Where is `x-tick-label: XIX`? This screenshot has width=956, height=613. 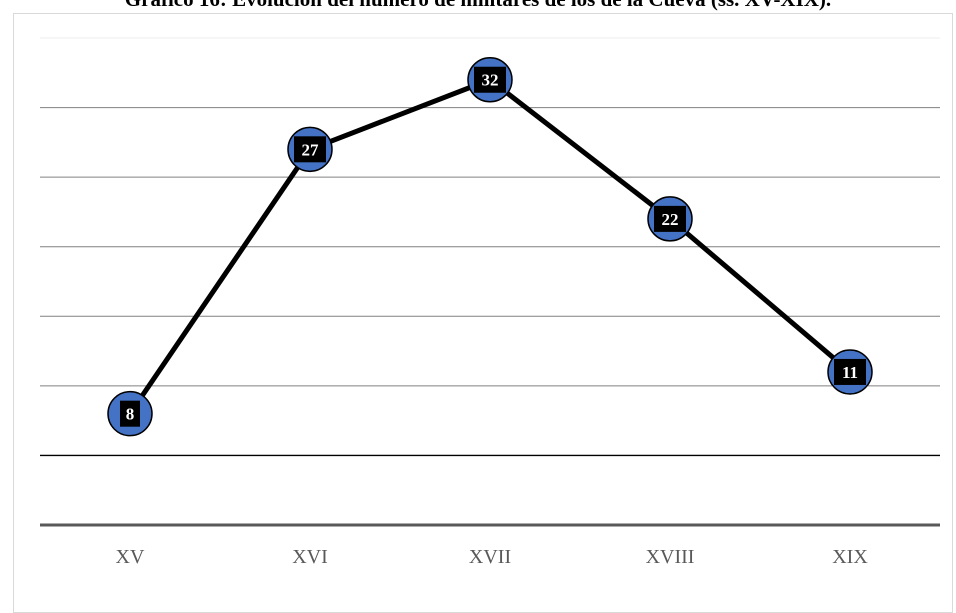 x-tick-label: XIX is located at coordinates (850, 557).